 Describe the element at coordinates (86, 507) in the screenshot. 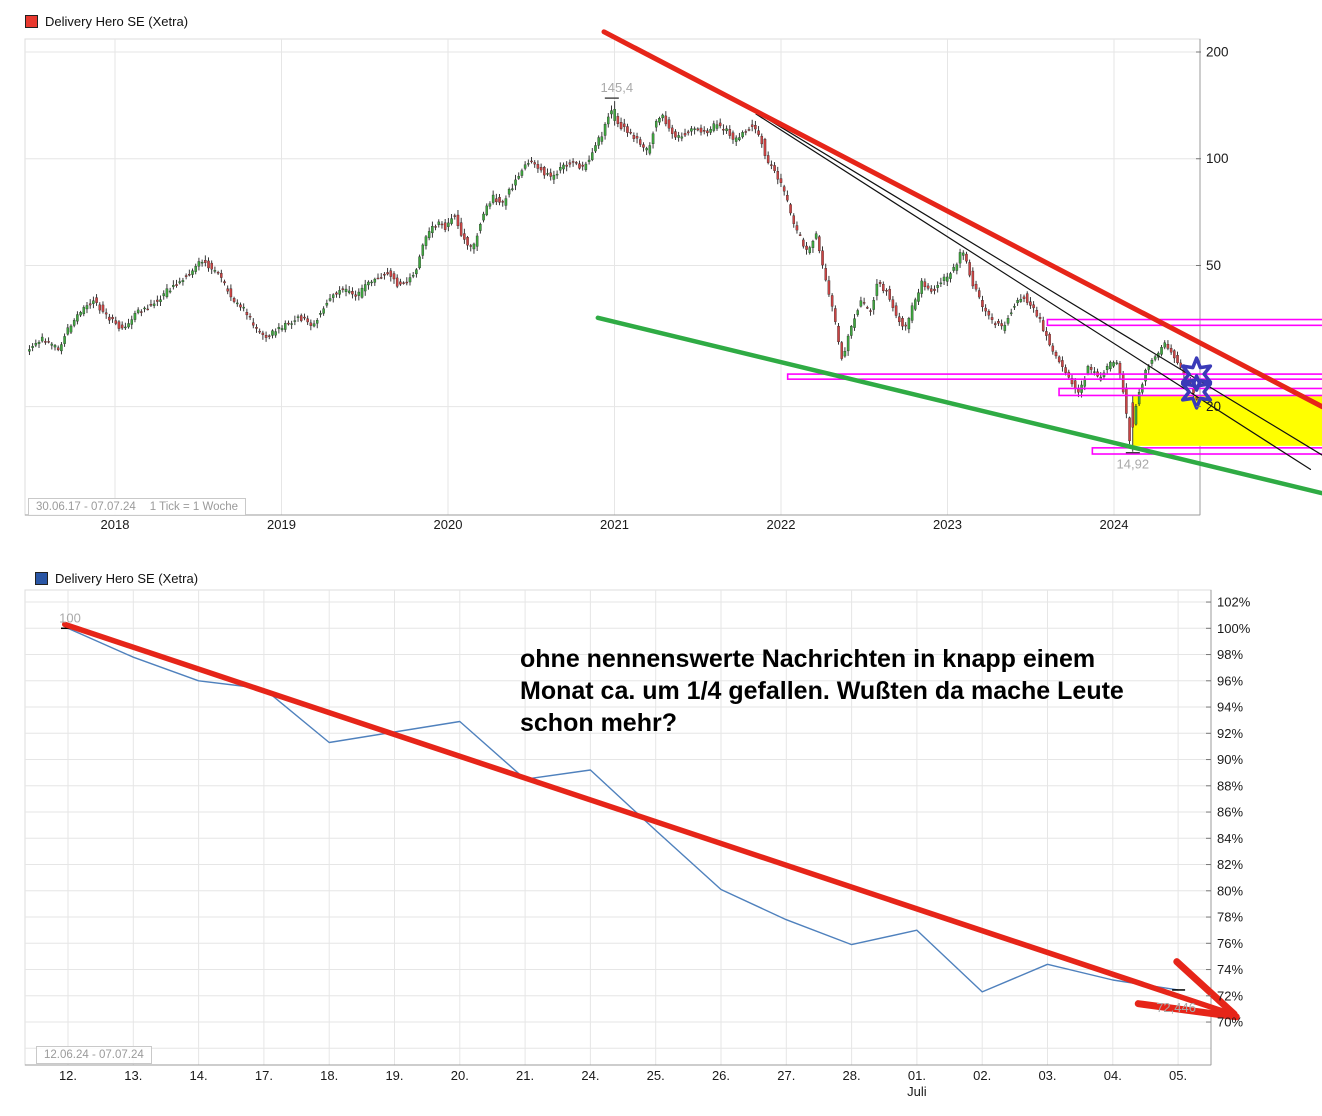

I see `top-chart-date-range: 30.06.17 - 07.07.24` at that location.